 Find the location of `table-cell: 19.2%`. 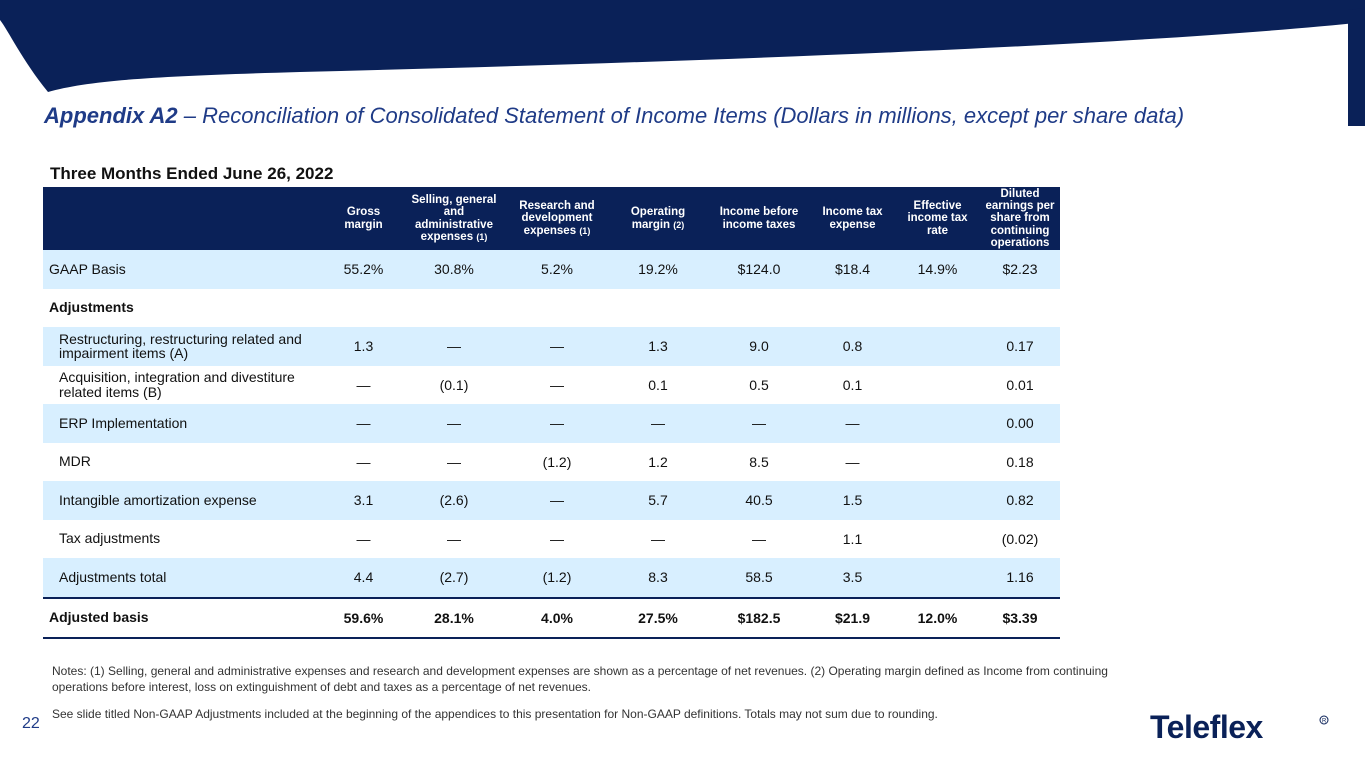

table-cell: 19.2% is located at coordinates (658, 269).